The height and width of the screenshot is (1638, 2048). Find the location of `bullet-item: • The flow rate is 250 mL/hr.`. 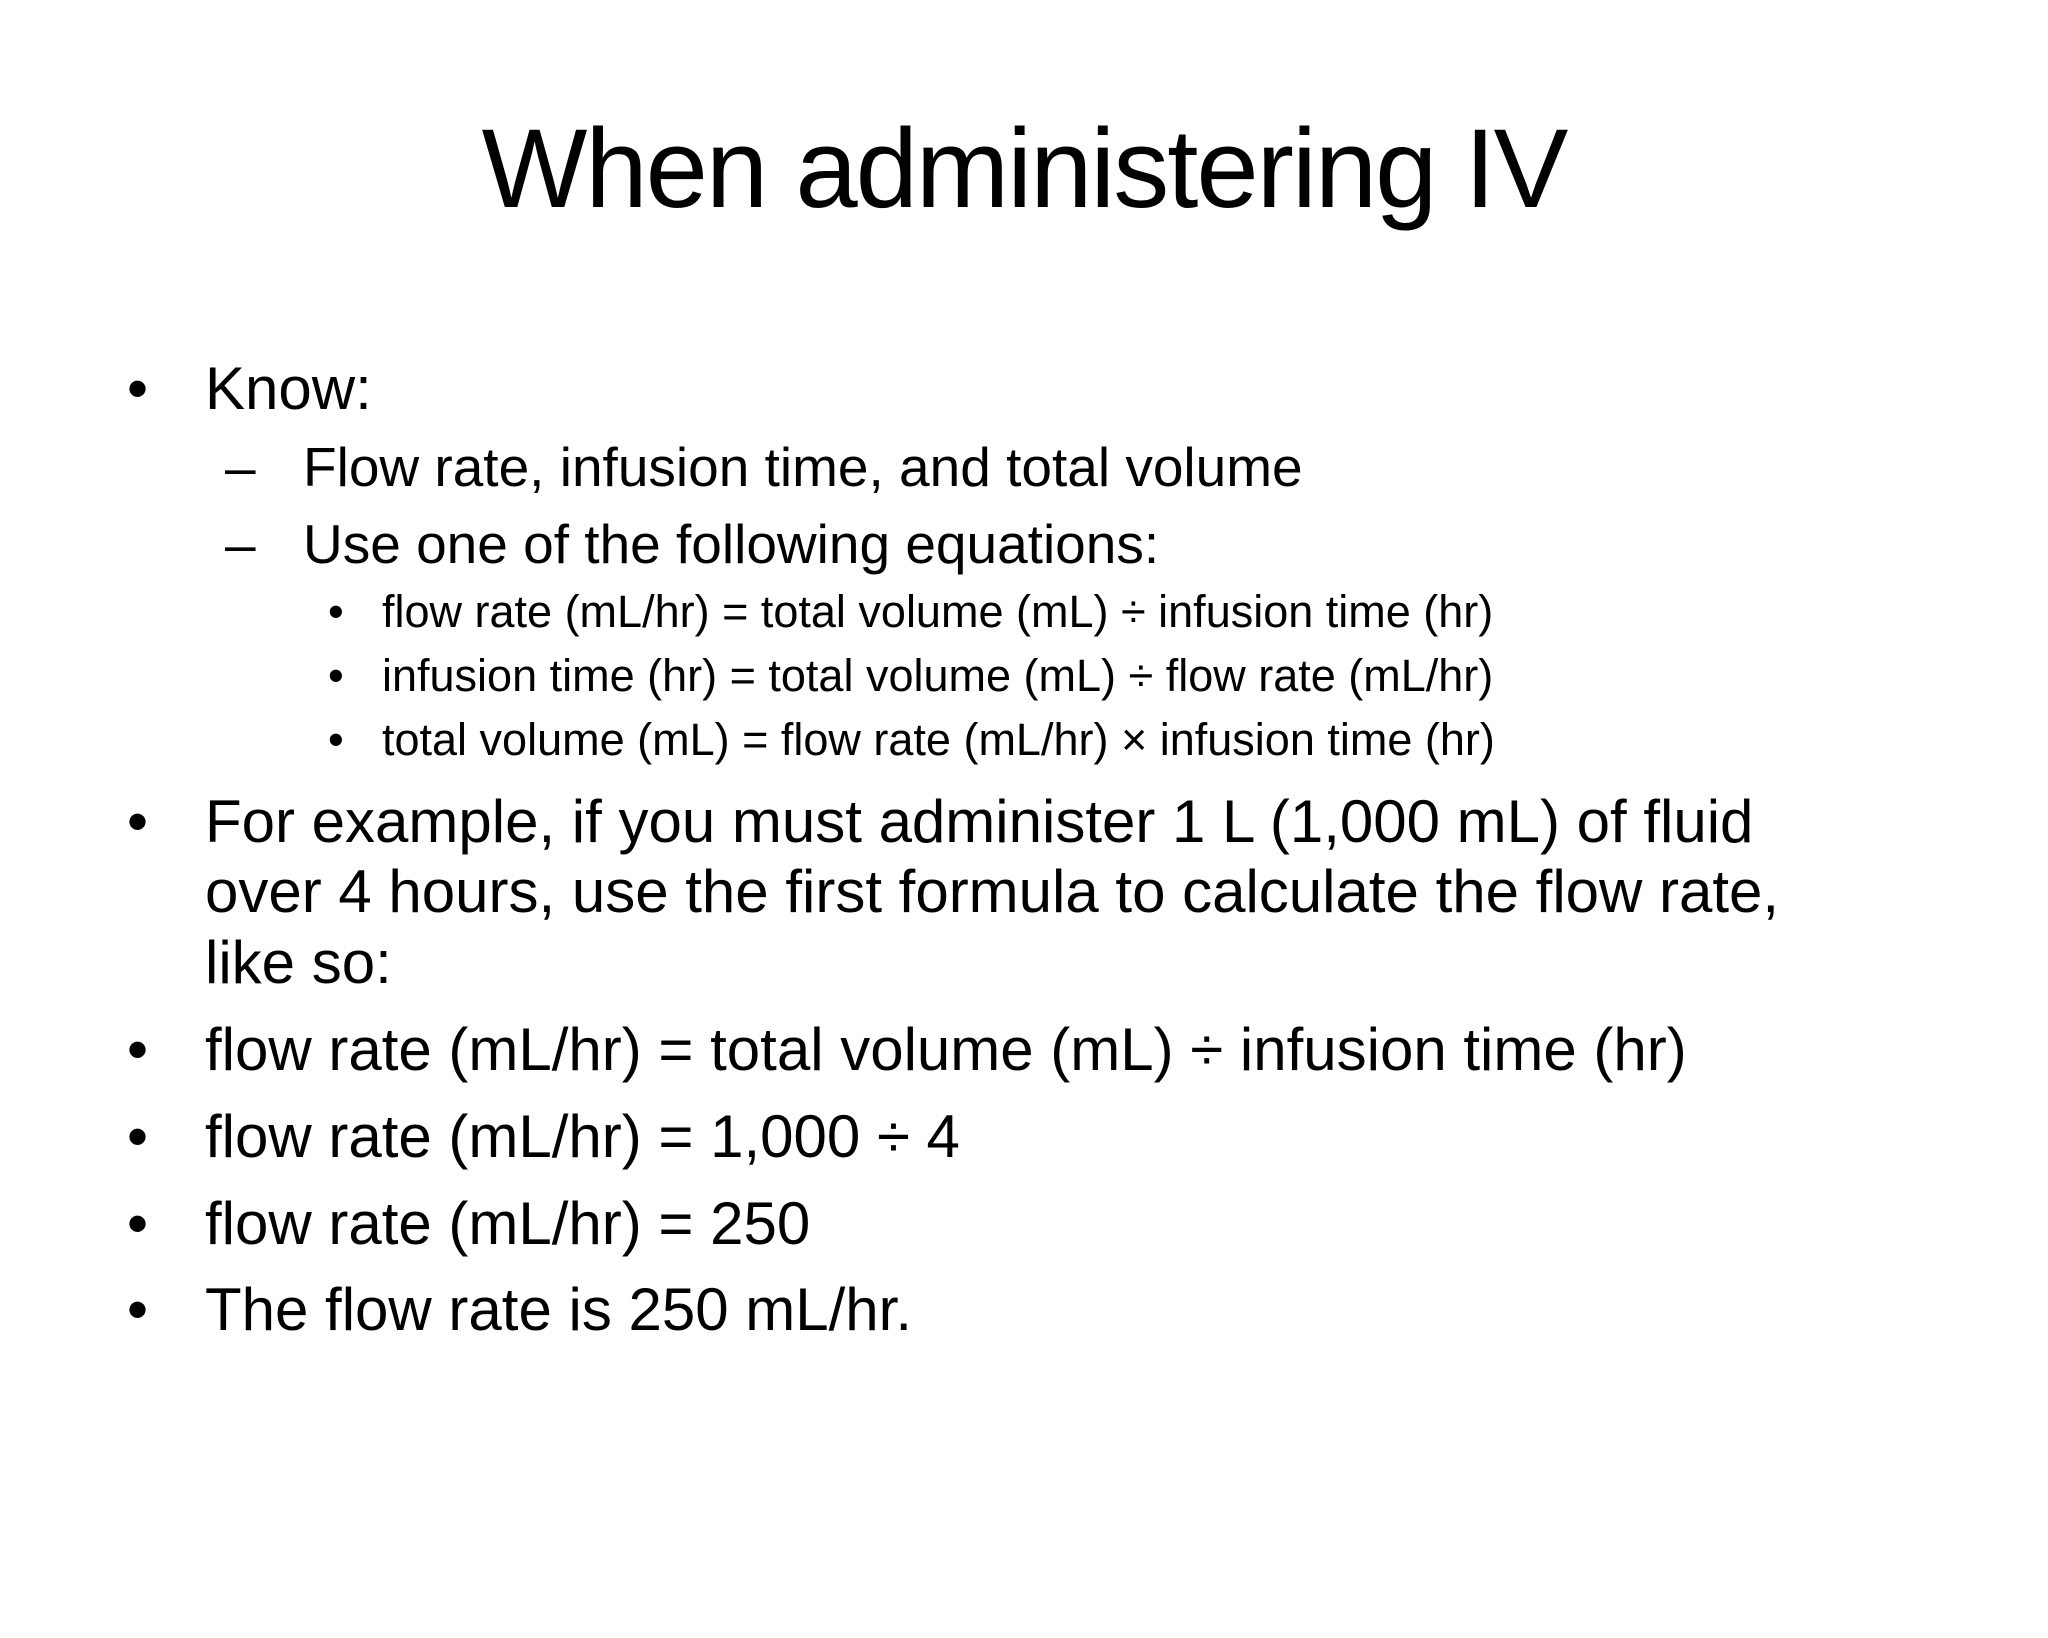

bullet-item: • The flow rate is 250 mL/hr. is located at coordinates (1024, 1310).